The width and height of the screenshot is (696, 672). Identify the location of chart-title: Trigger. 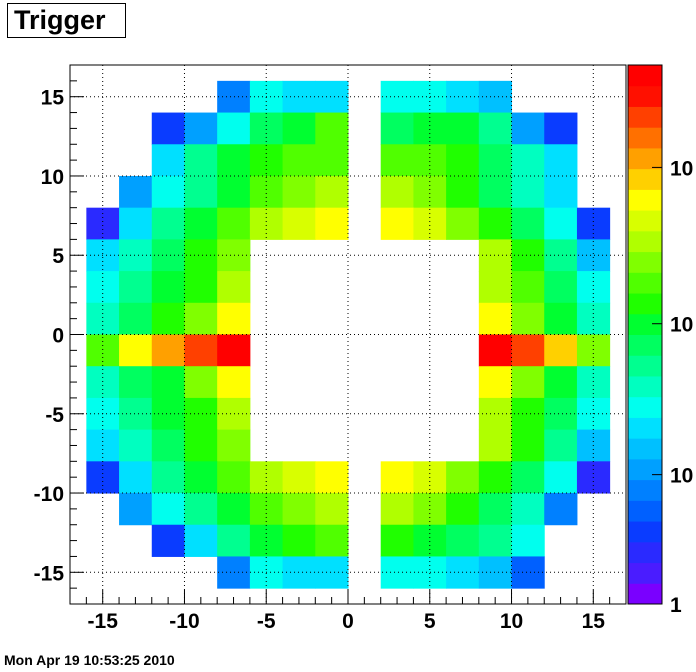
(66, 20).